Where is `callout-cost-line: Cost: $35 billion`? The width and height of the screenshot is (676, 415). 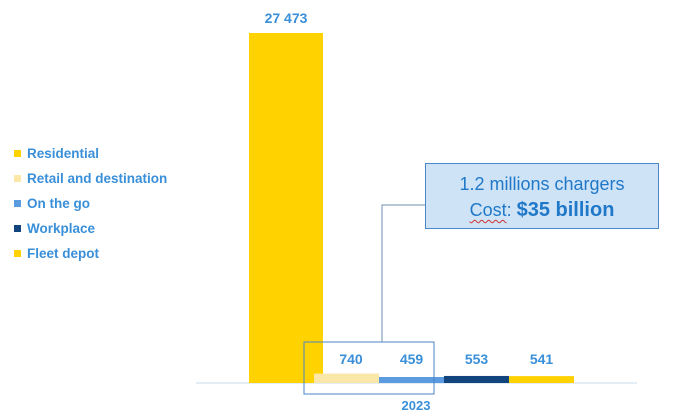 callout-cost-line: Cost: $35 billion is located at coordinates (542, 210).